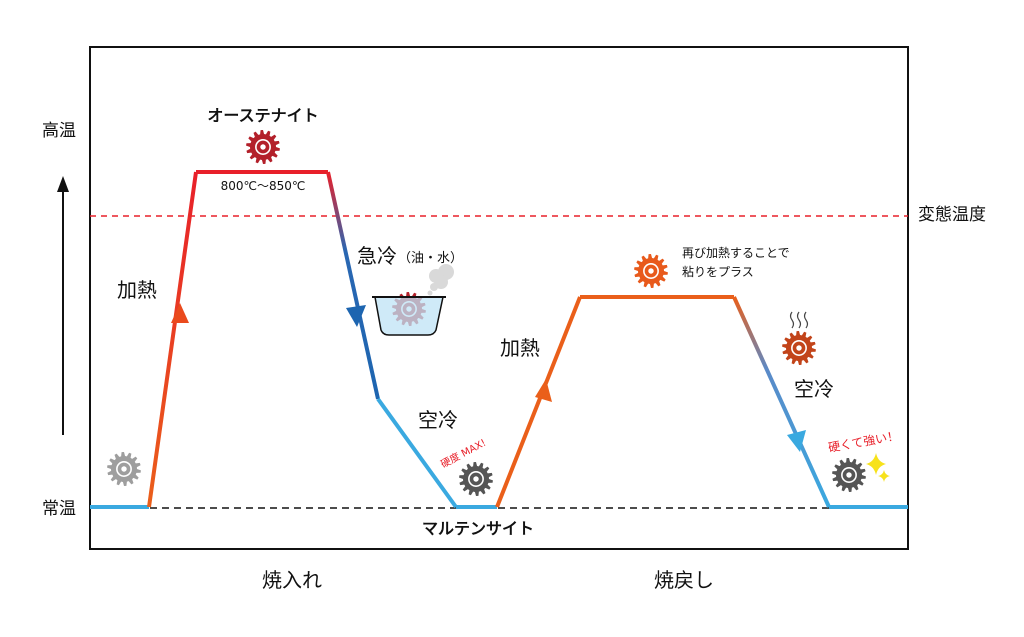 This screenshot has height=637, width=1024. What do you see at coordinates (736, 253) in the screenshot?
I see `reheat-note-line1: 再び加熱することで` at bounding box center [736, 253].